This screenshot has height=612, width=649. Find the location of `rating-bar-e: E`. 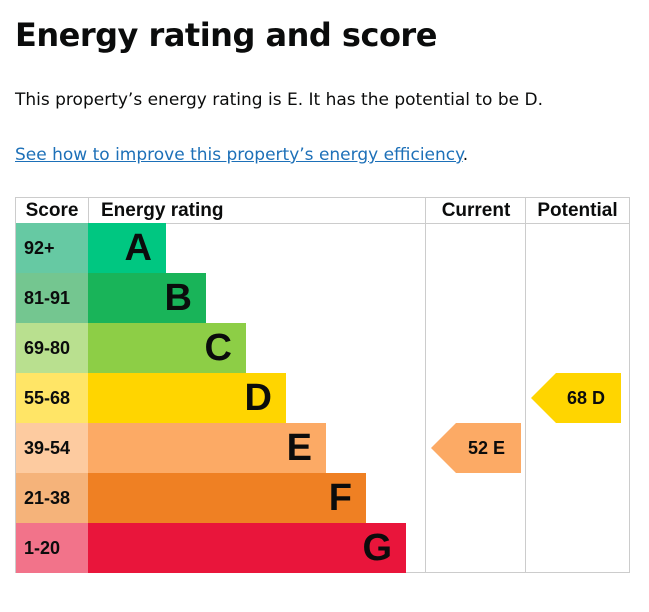

rating-bar-e: E is located at coordinates (207, 448).